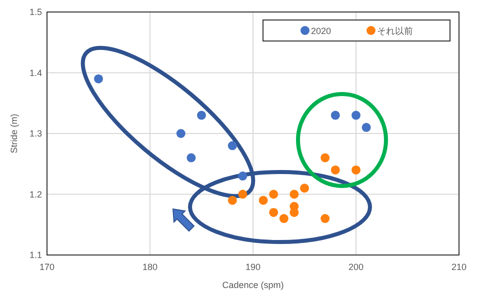  What do you see at coordinates (253, 285) in the screenshot?
I see `x-axis-title: Cadence (spm)` at bounding box center [253, 285].